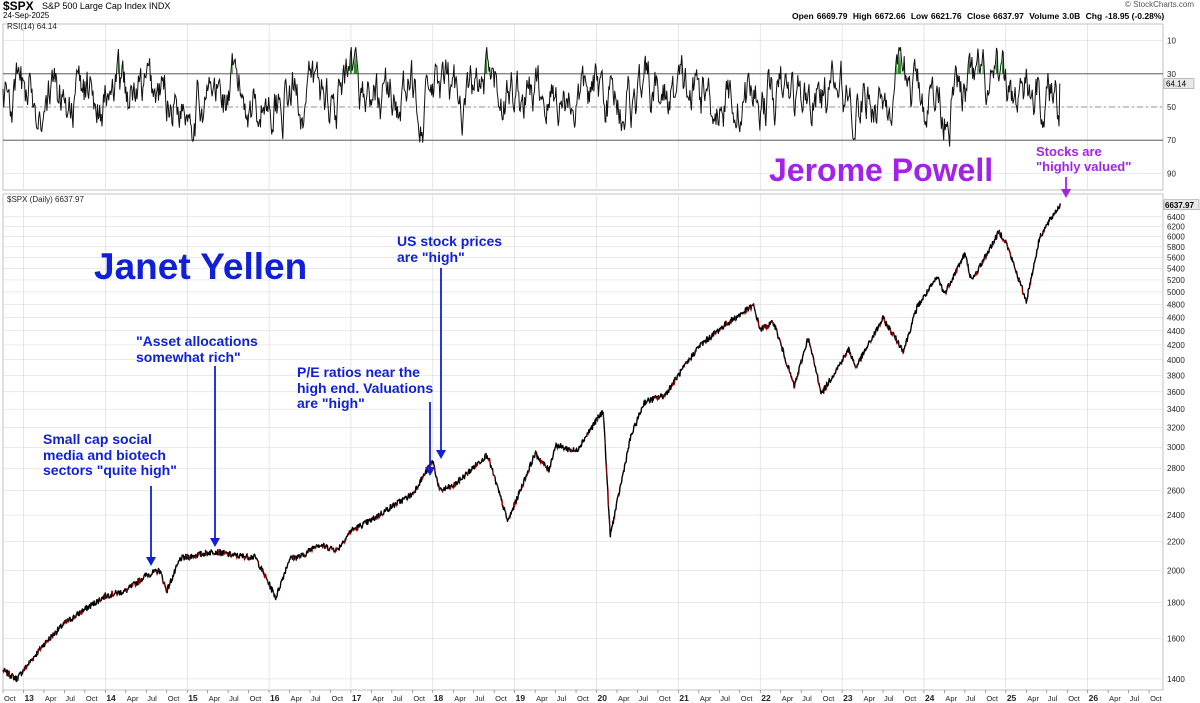 This screenshot has height=703, width=1200. Describe the element at coordinates (832, 16) in the screenshot. I see `quote-open-value: 6669.79` at that location.